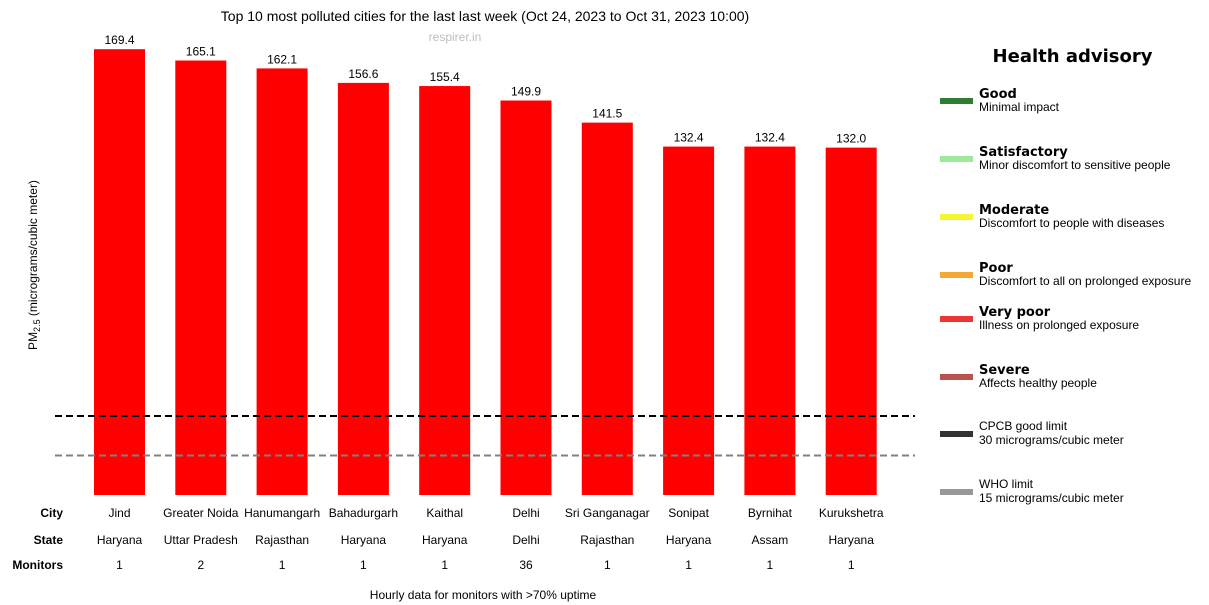 The image size is (1209, 605). What do you see at coordinates (1023, 152) in the screenshot?
I see `legend-title: Satisfactory` at bounding box center [1023, 152].